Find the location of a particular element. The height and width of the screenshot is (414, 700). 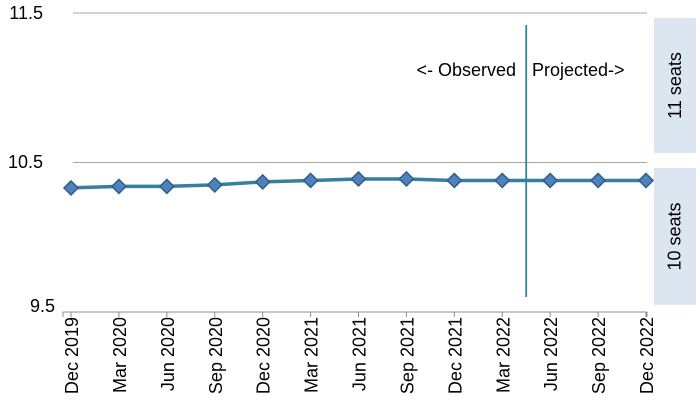

band-11-seats: 11 seats is located at coordinates (675, 85).